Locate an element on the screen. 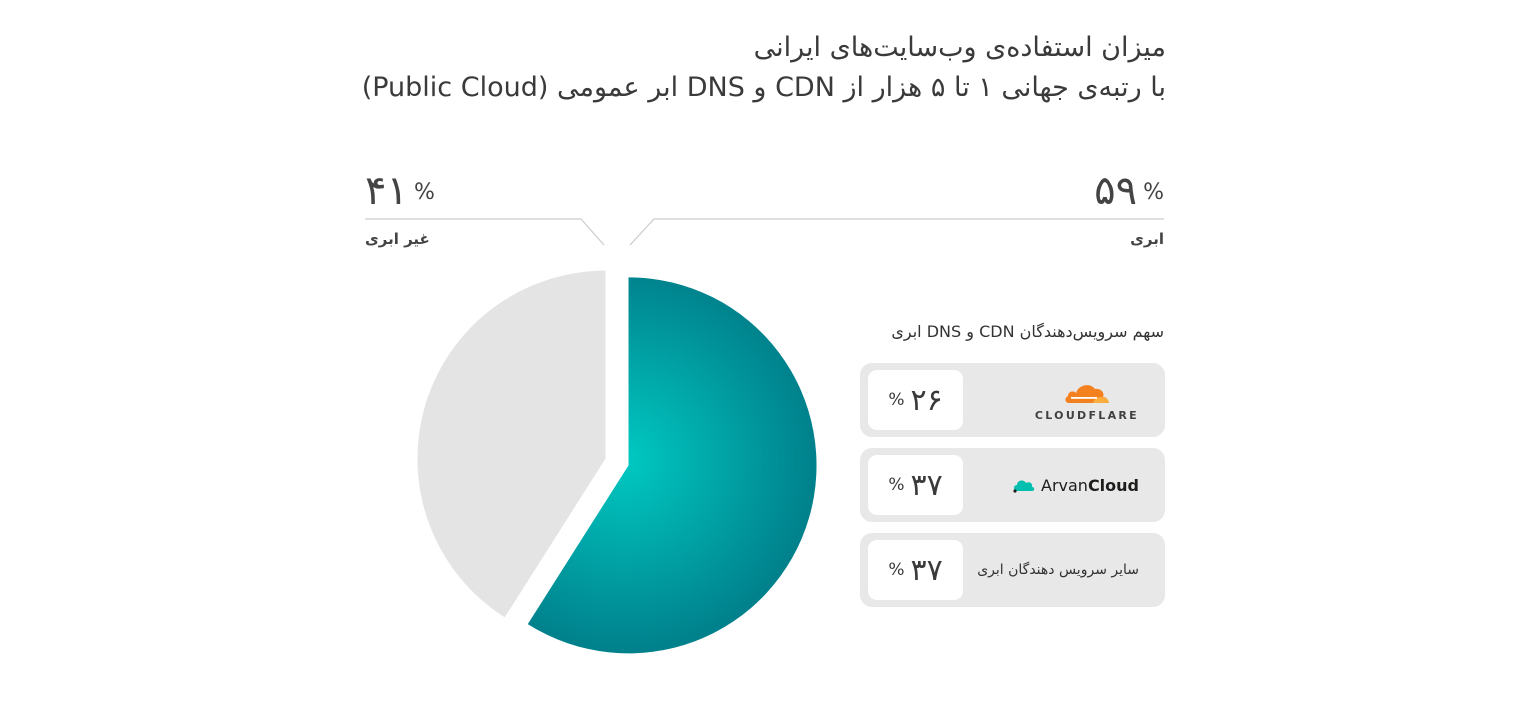 The image size is (1536, 715). connector-cloud is located at coordinates (896, 232).